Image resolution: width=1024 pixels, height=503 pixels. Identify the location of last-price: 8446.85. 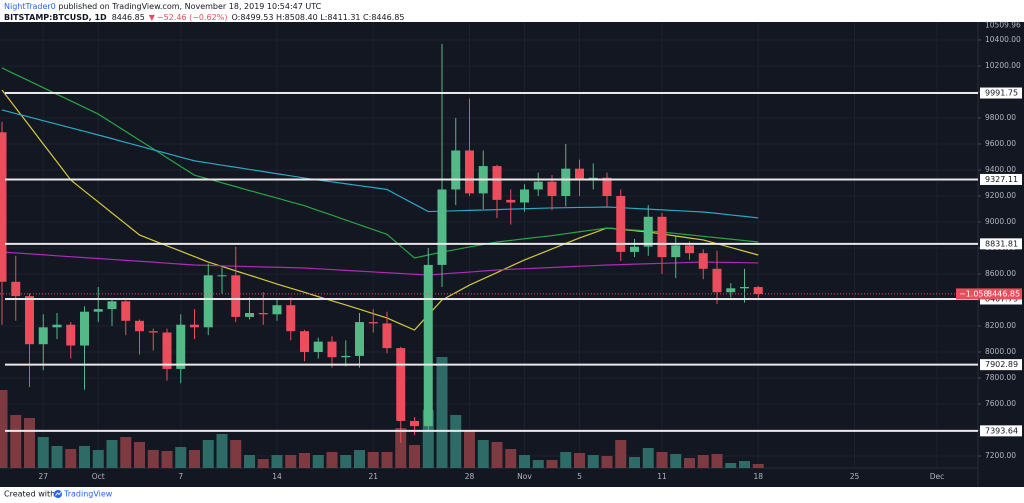
(128, 17).